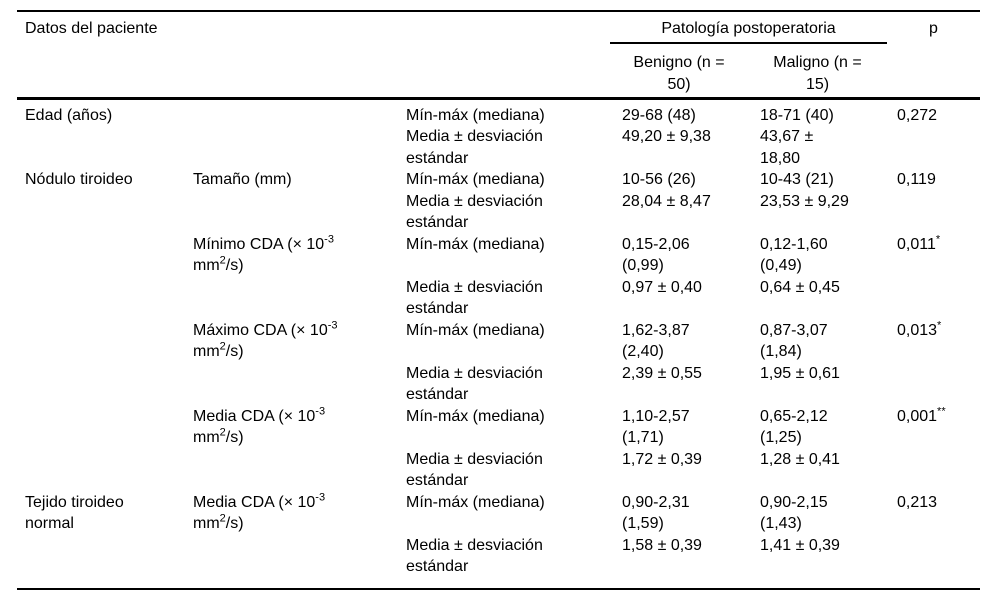  Describe the element at coordinates (800, 287) in the screenshot. I see `maligno-value: 0,64 ± 0,45` at that location.